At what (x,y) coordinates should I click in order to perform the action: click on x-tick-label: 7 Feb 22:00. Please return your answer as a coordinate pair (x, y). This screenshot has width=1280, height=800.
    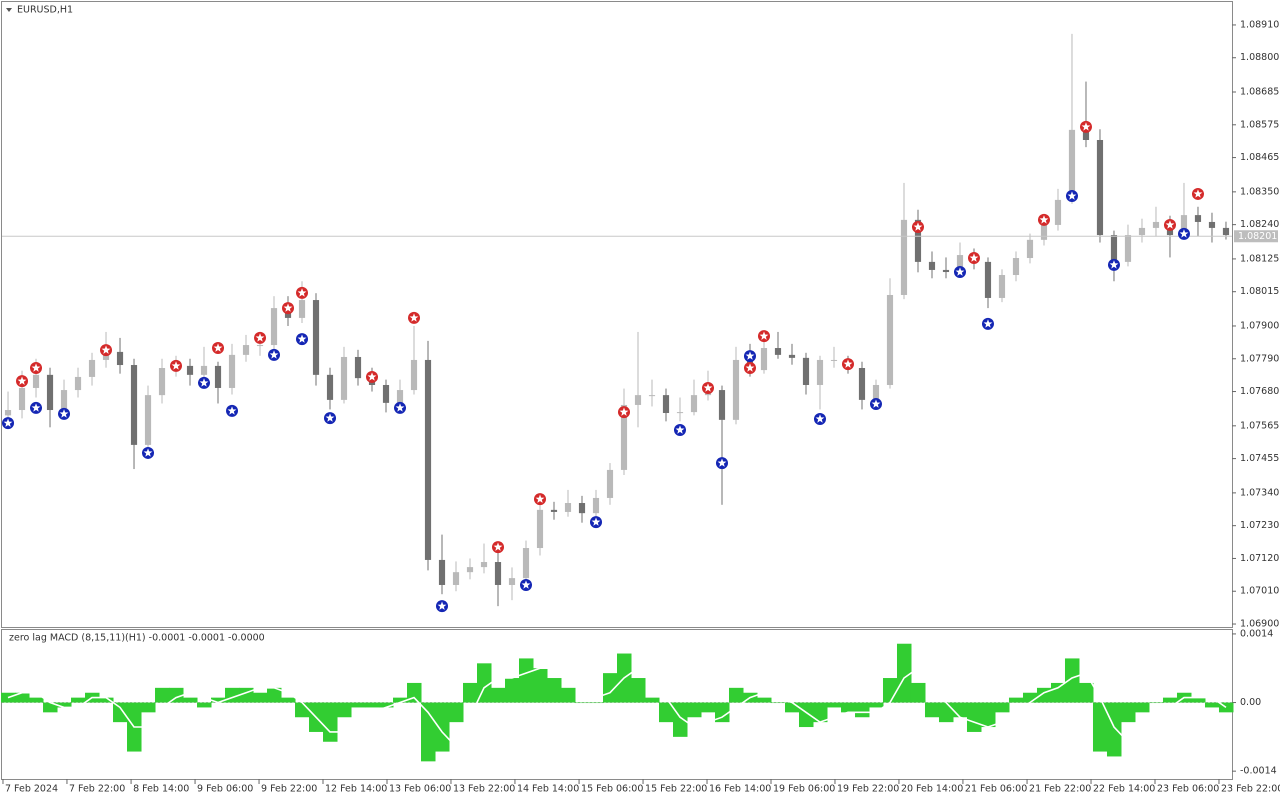
    Looking at the image, I should click on (97, 789).